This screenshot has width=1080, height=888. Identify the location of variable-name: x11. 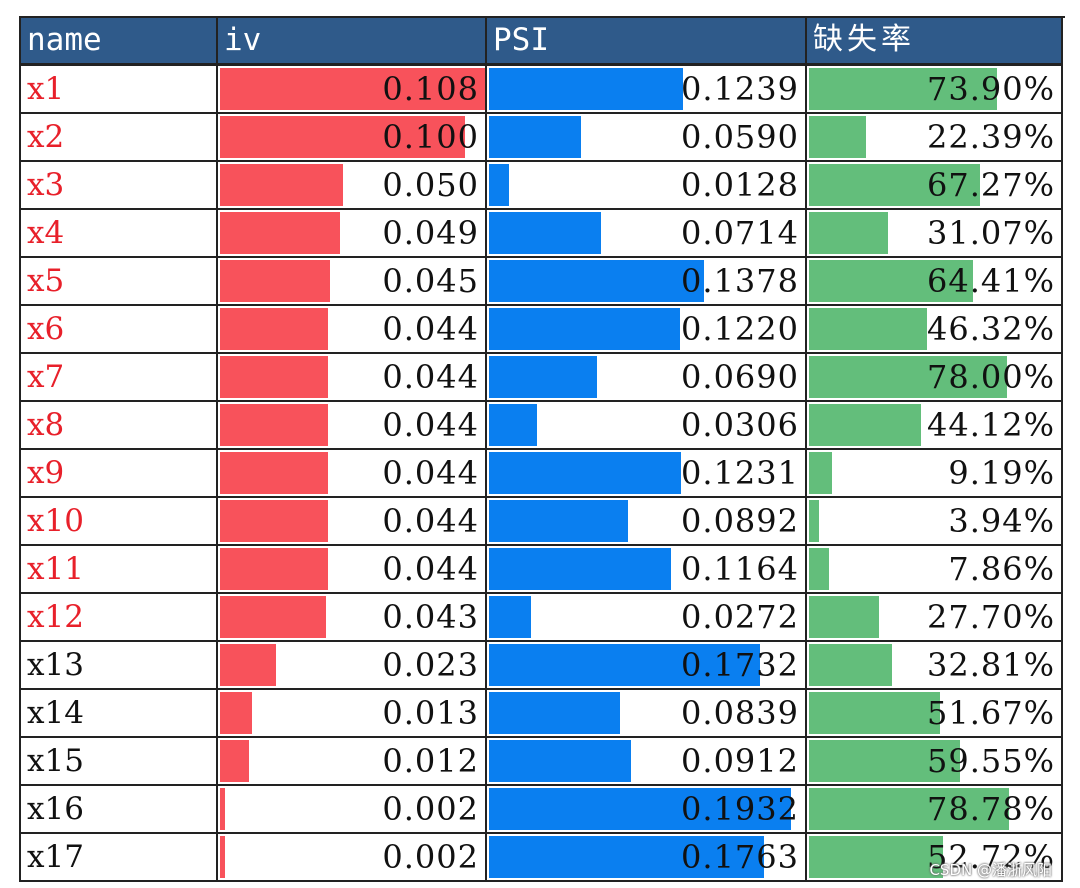
(55, 569).